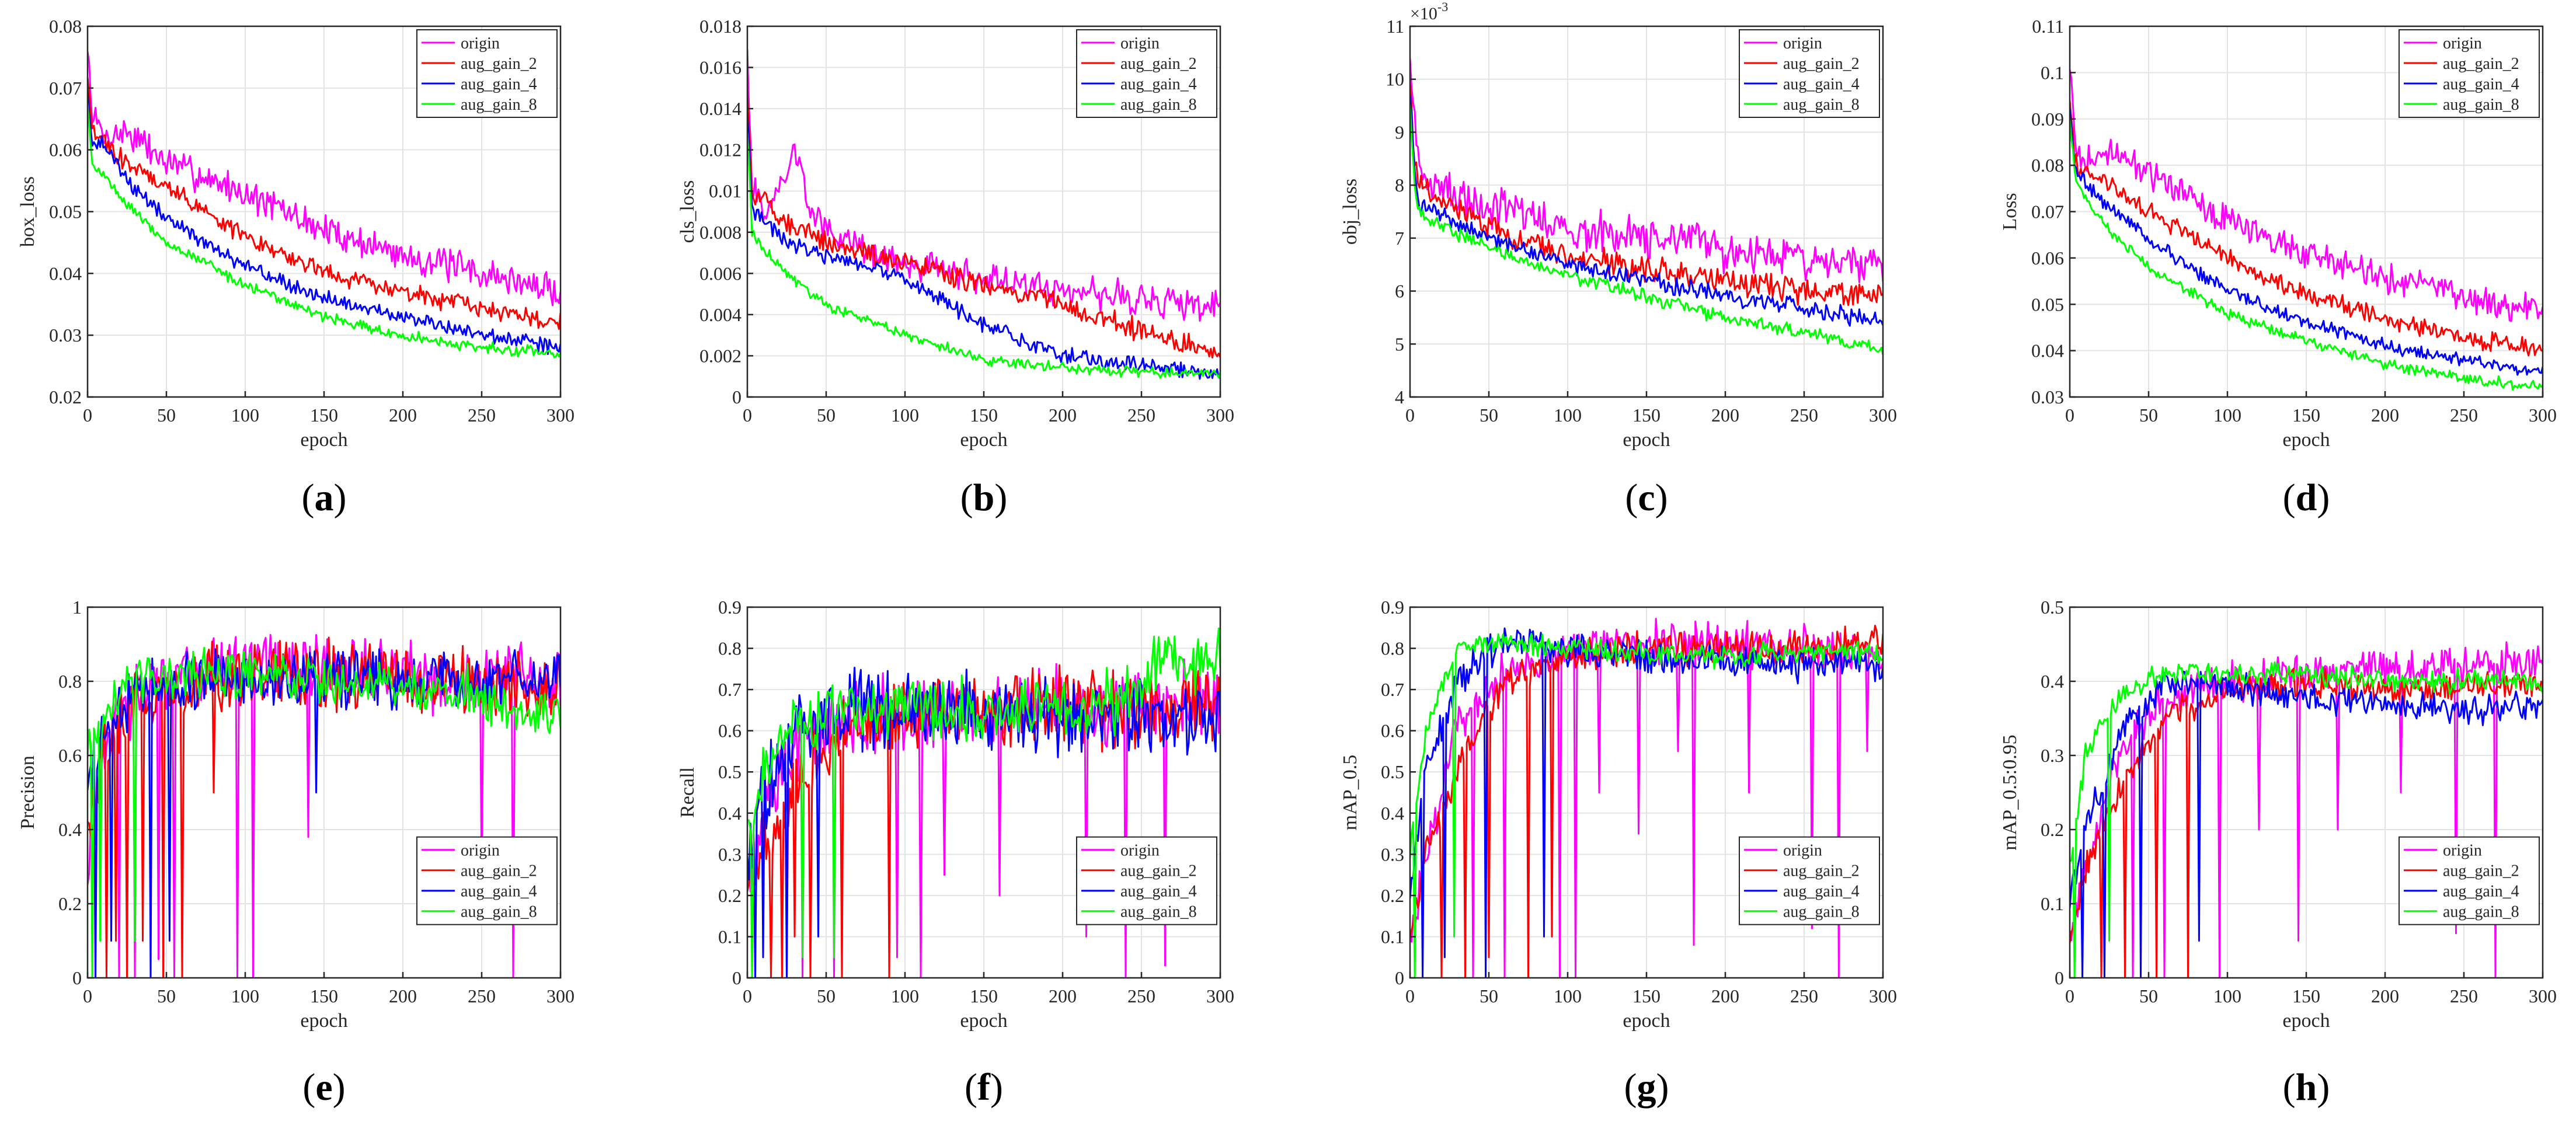 The image size is (2576, 1139). What do you see at coordinates (70, 755) in the screenshot?
I see `y-tick-label: 0.6` at bounding box center [70, 755].